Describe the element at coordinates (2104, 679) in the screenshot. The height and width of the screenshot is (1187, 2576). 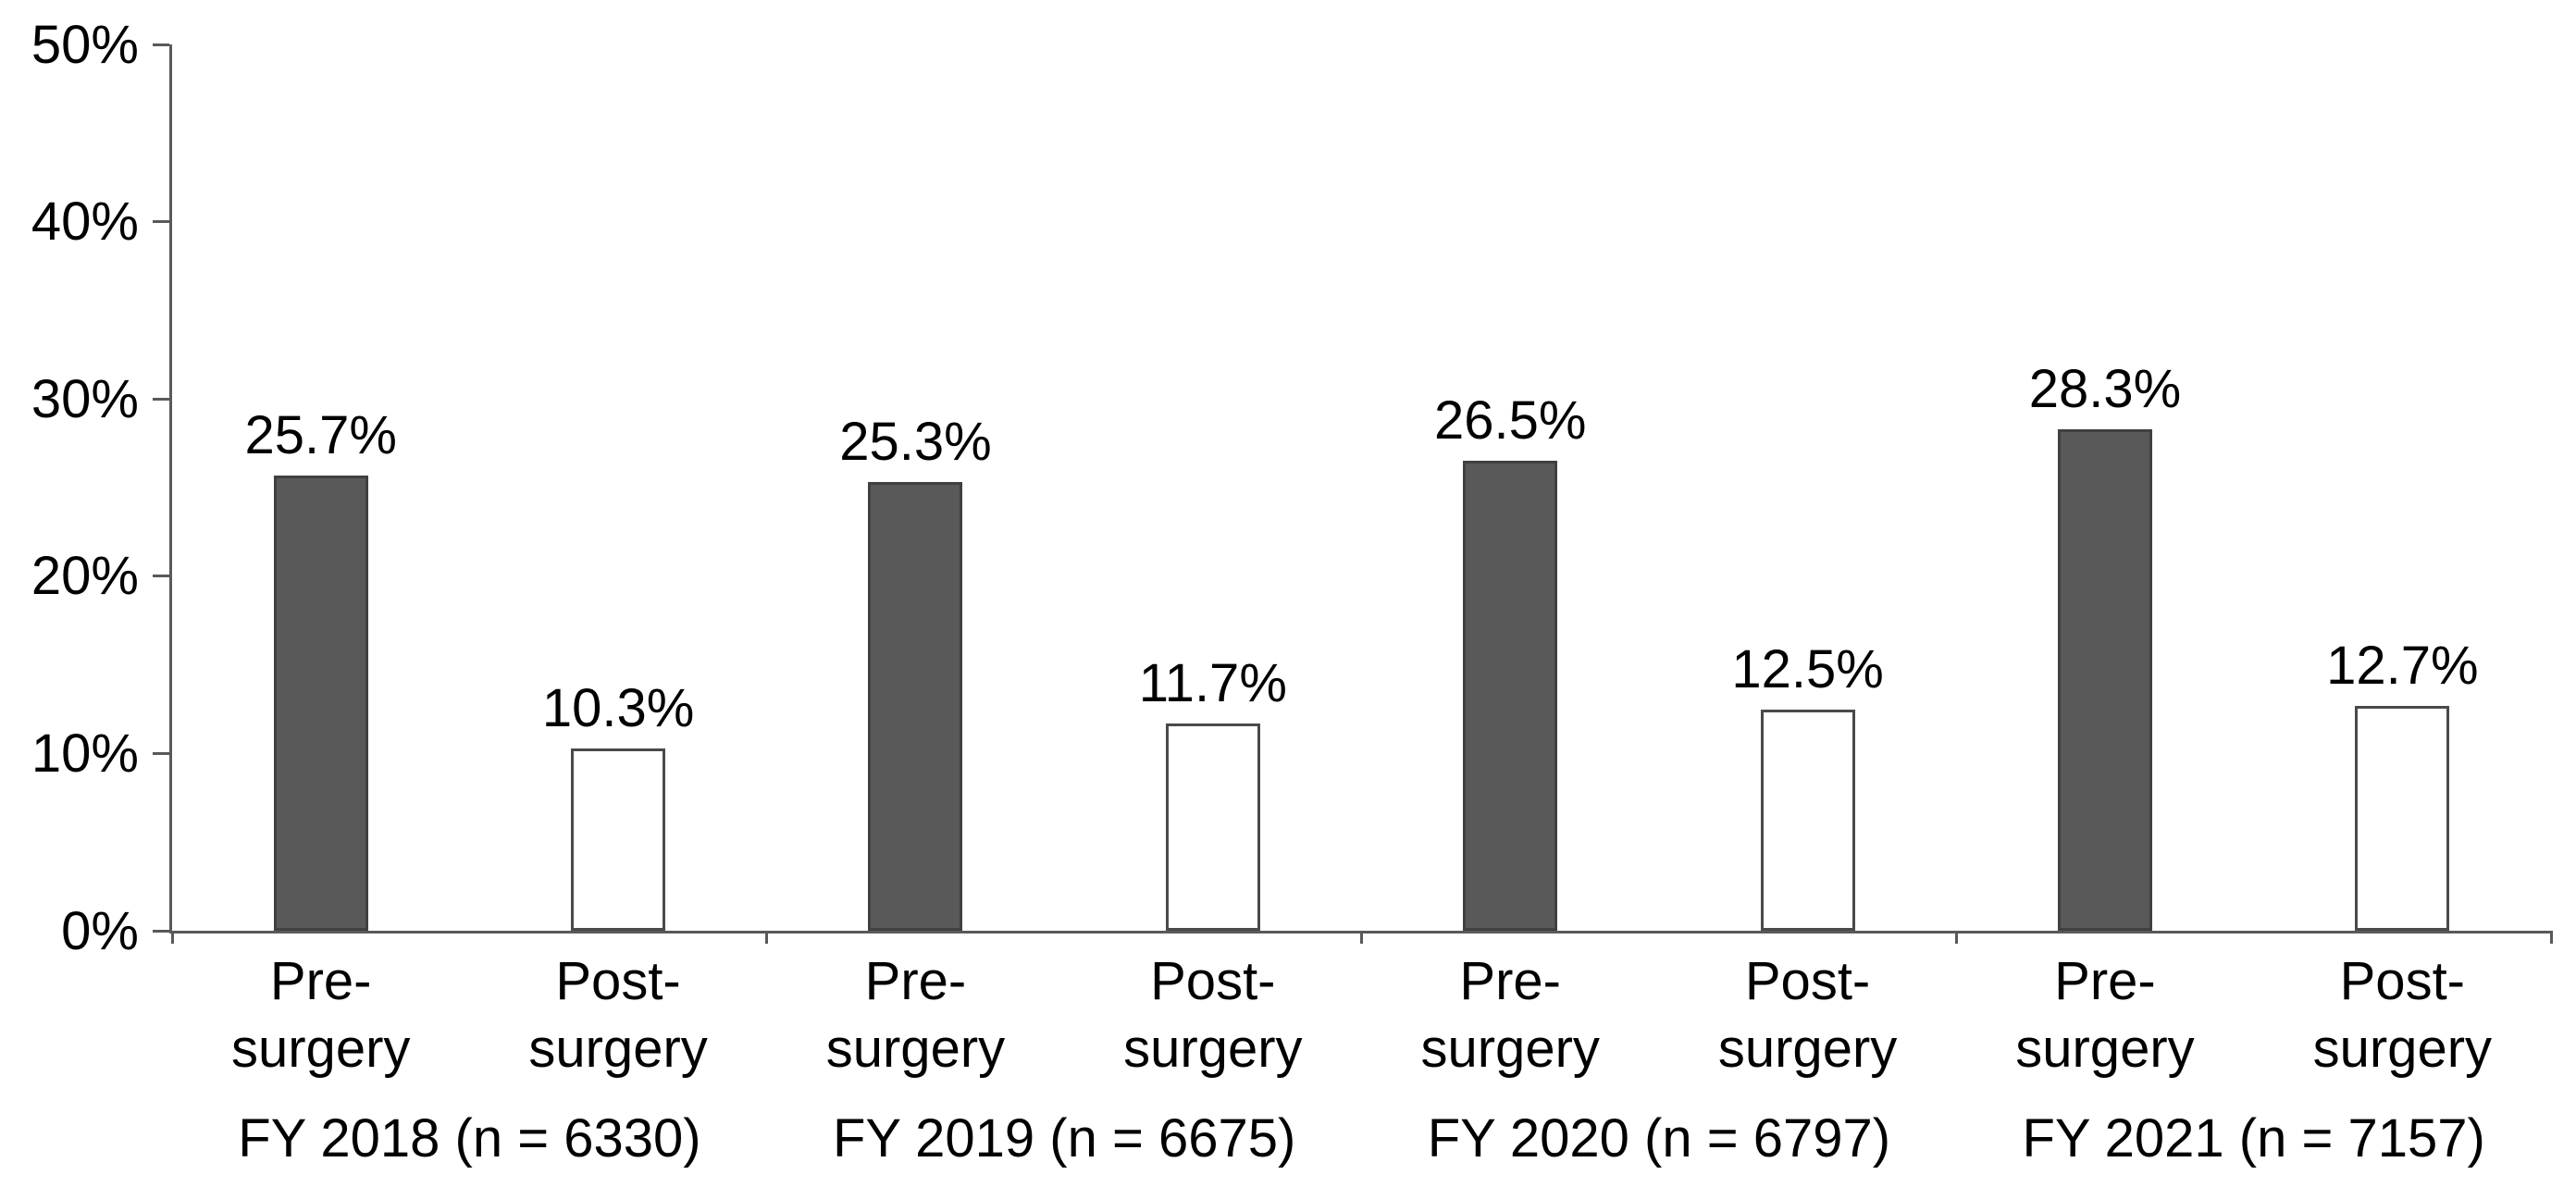
I see `bar-pre-surgery-fy-2021` at that location.